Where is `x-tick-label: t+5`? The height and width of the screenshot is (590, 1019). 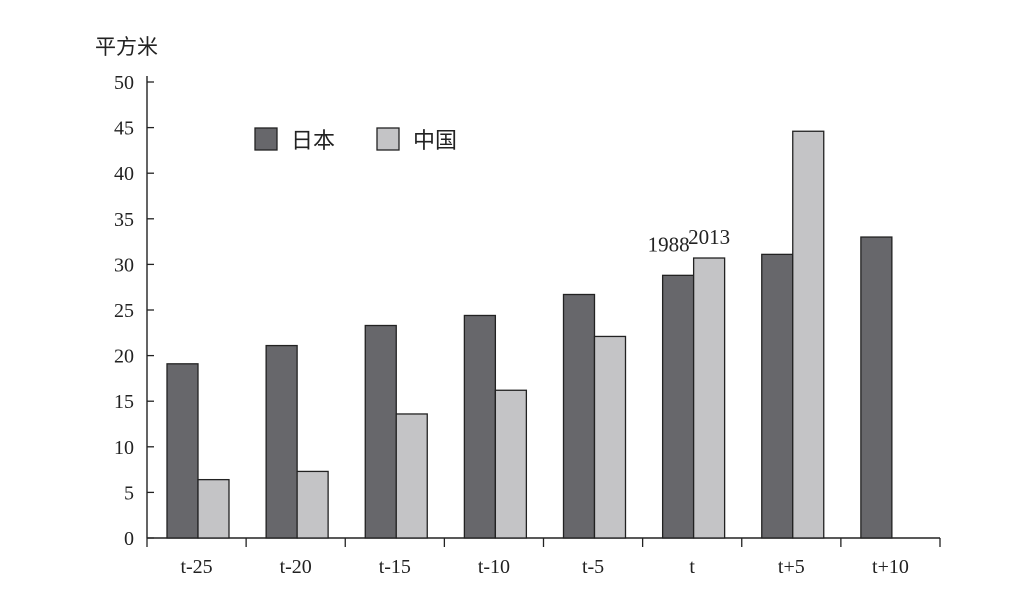
x-tick-label: t+5 is located at coordinates (791, 567).